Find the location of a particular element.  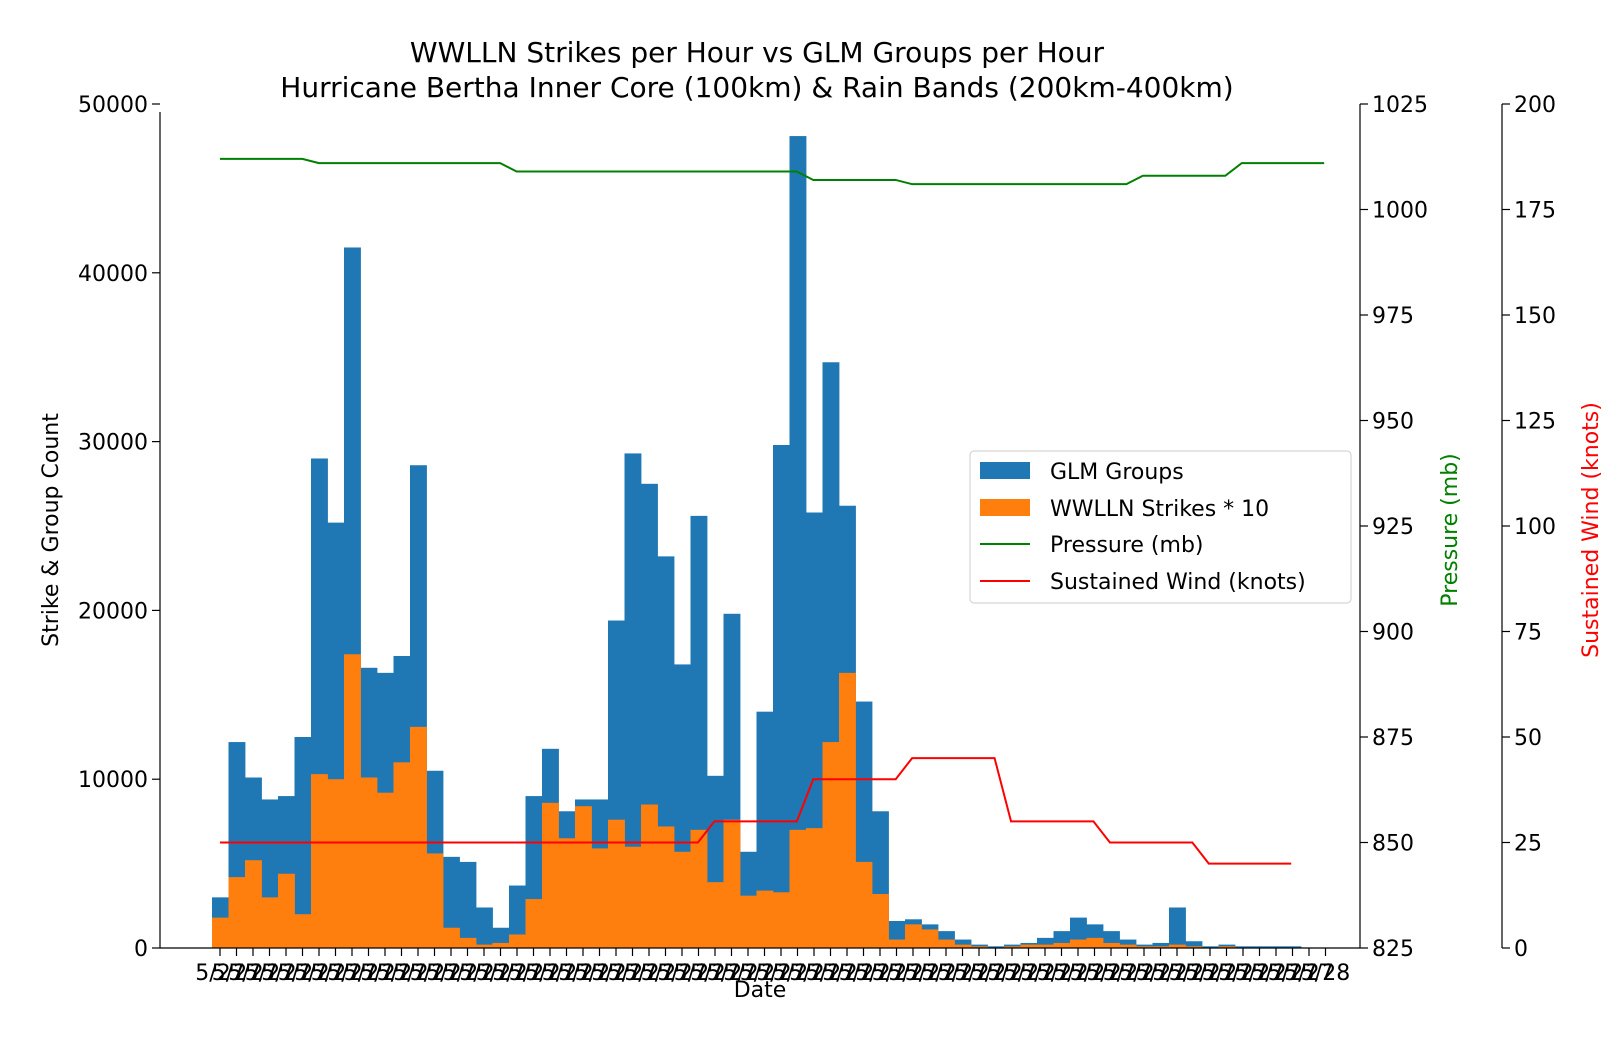

y-right-tick-label: 950 is located at coordinates (1393, 422).